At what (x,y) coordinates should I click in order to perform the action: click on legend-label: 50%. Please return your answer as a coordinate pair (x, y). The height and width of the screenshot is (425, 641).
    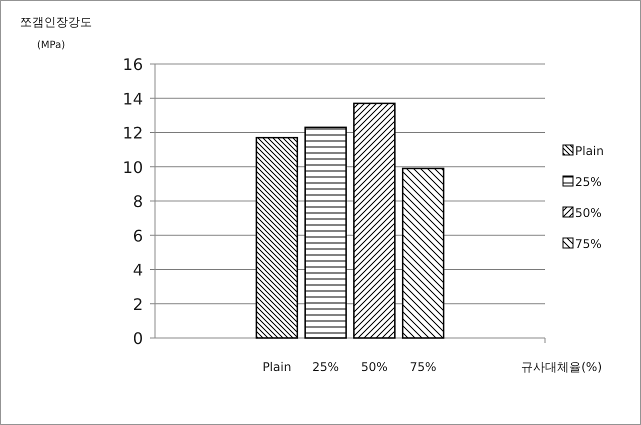
    Looking at the image, I should click on (588, 213).